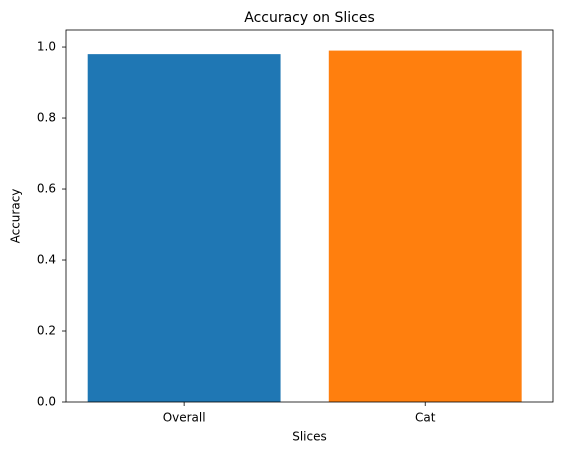 The height and width of the screenshot is (455, 567). I want to click on y-tick-label: 1.0, so click(46, 47).